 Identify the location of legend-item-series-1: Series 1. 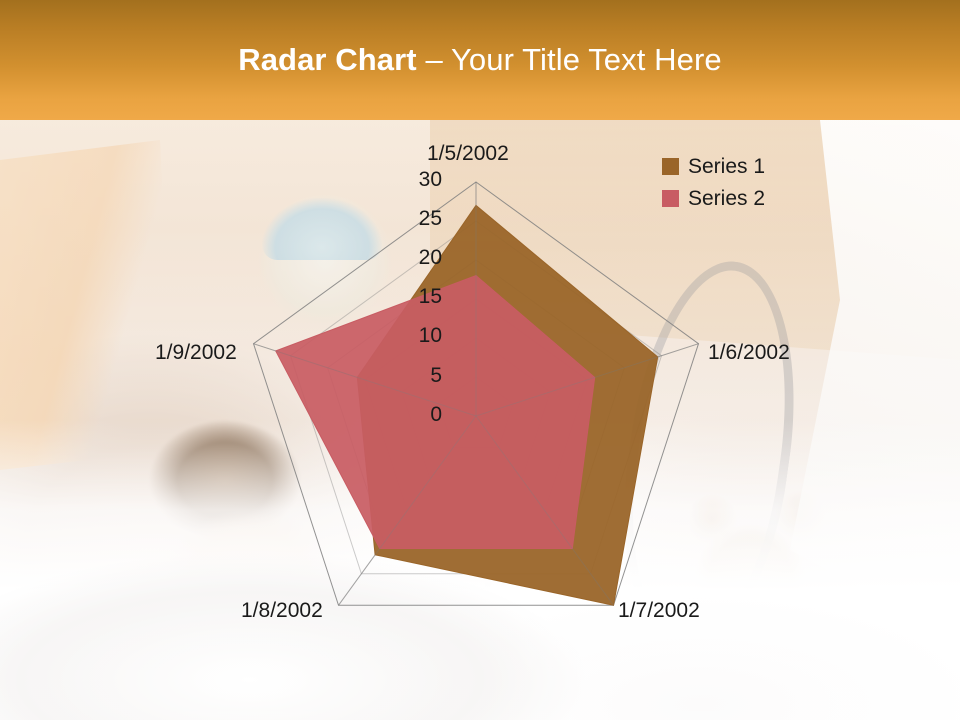
(713, 166).